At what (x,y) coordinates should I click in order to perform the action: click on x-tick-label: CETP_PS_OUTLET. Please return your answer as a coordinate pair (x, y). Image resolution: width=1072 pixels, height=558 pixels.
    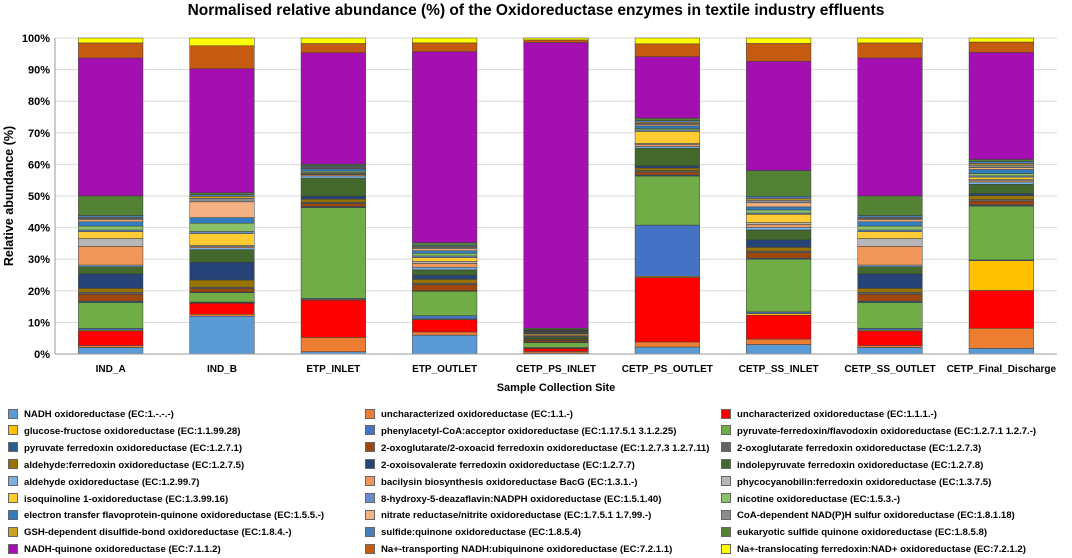
    Looking at the image, I should click on (667, 369).